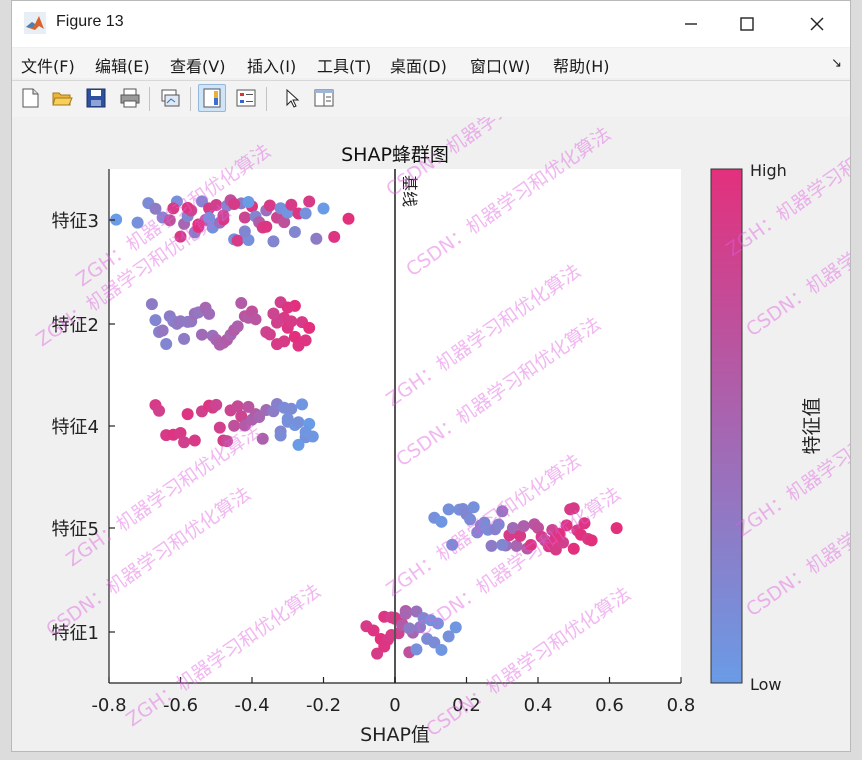  I want to click on menu-tools: 工具(T), so click(344, 66).